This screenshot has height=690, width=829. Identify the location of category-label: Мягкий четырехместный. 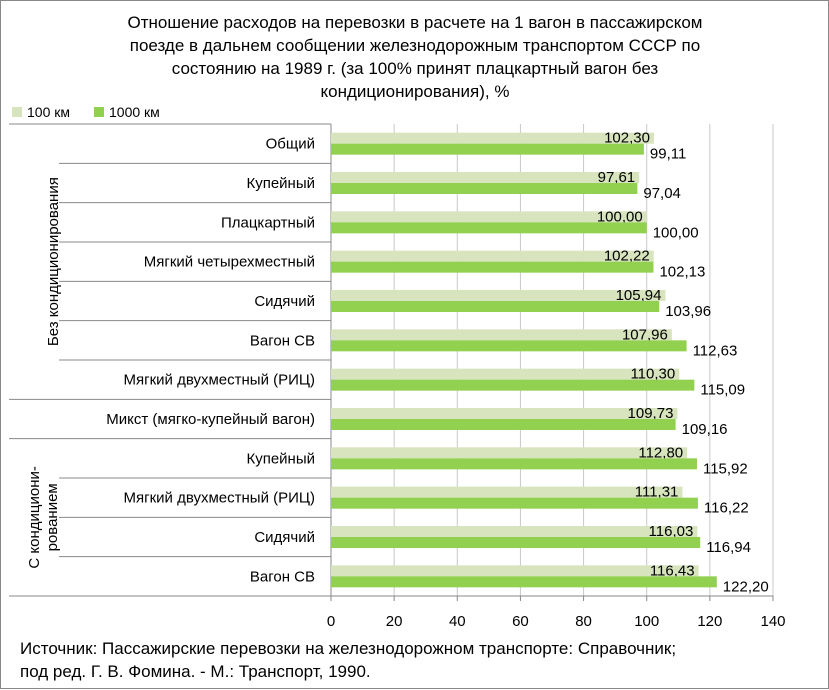
(229, 262).